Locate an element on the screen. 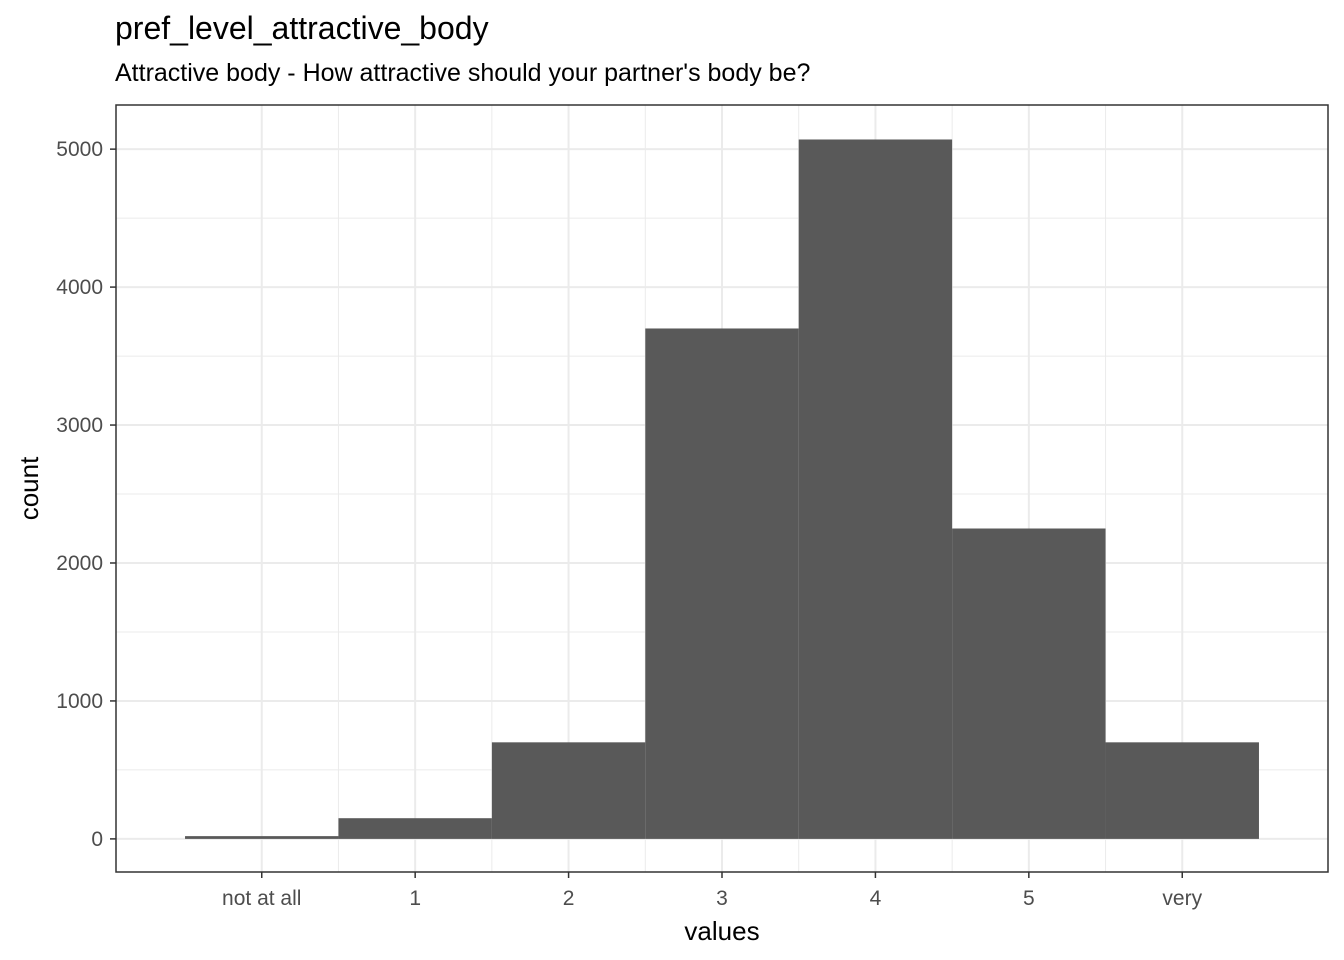  x-tick-label: 4 is located at coordinates (876, 898).